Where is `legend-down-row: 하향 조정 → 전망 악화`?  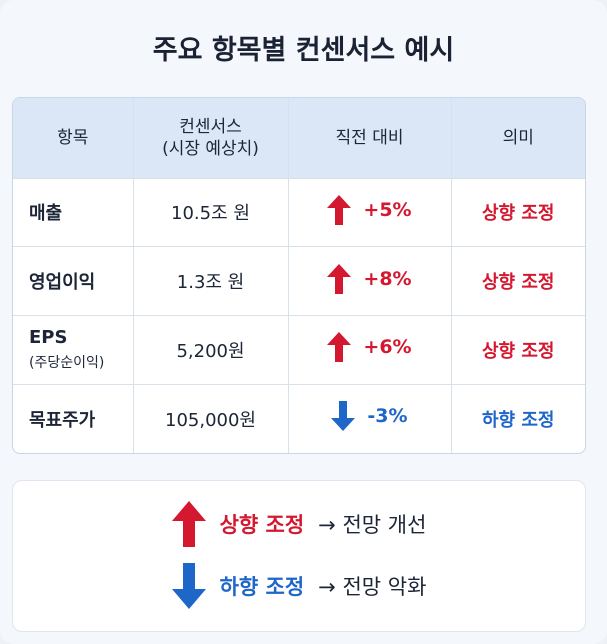
legend-down-row: 하향 조정 → 전망 악화 is located at coordinates (299, 586).